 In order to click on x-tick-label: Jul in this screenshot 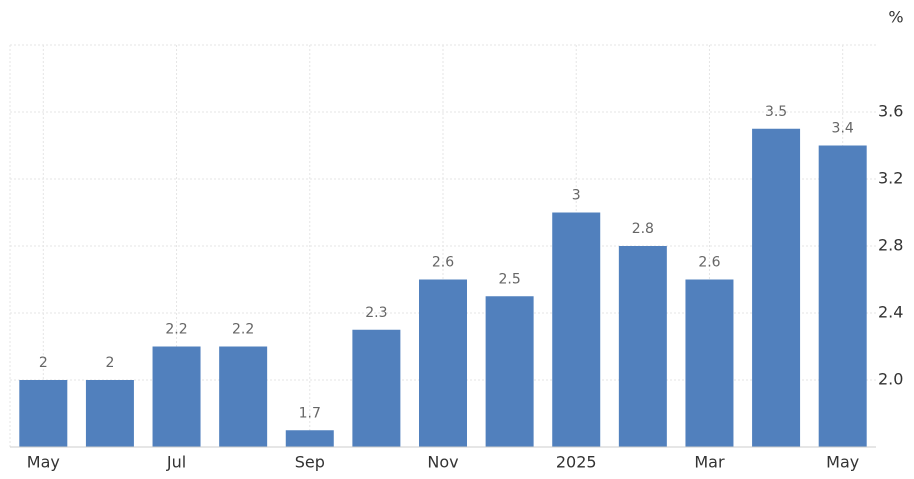, I will do `click(176, 462)`.